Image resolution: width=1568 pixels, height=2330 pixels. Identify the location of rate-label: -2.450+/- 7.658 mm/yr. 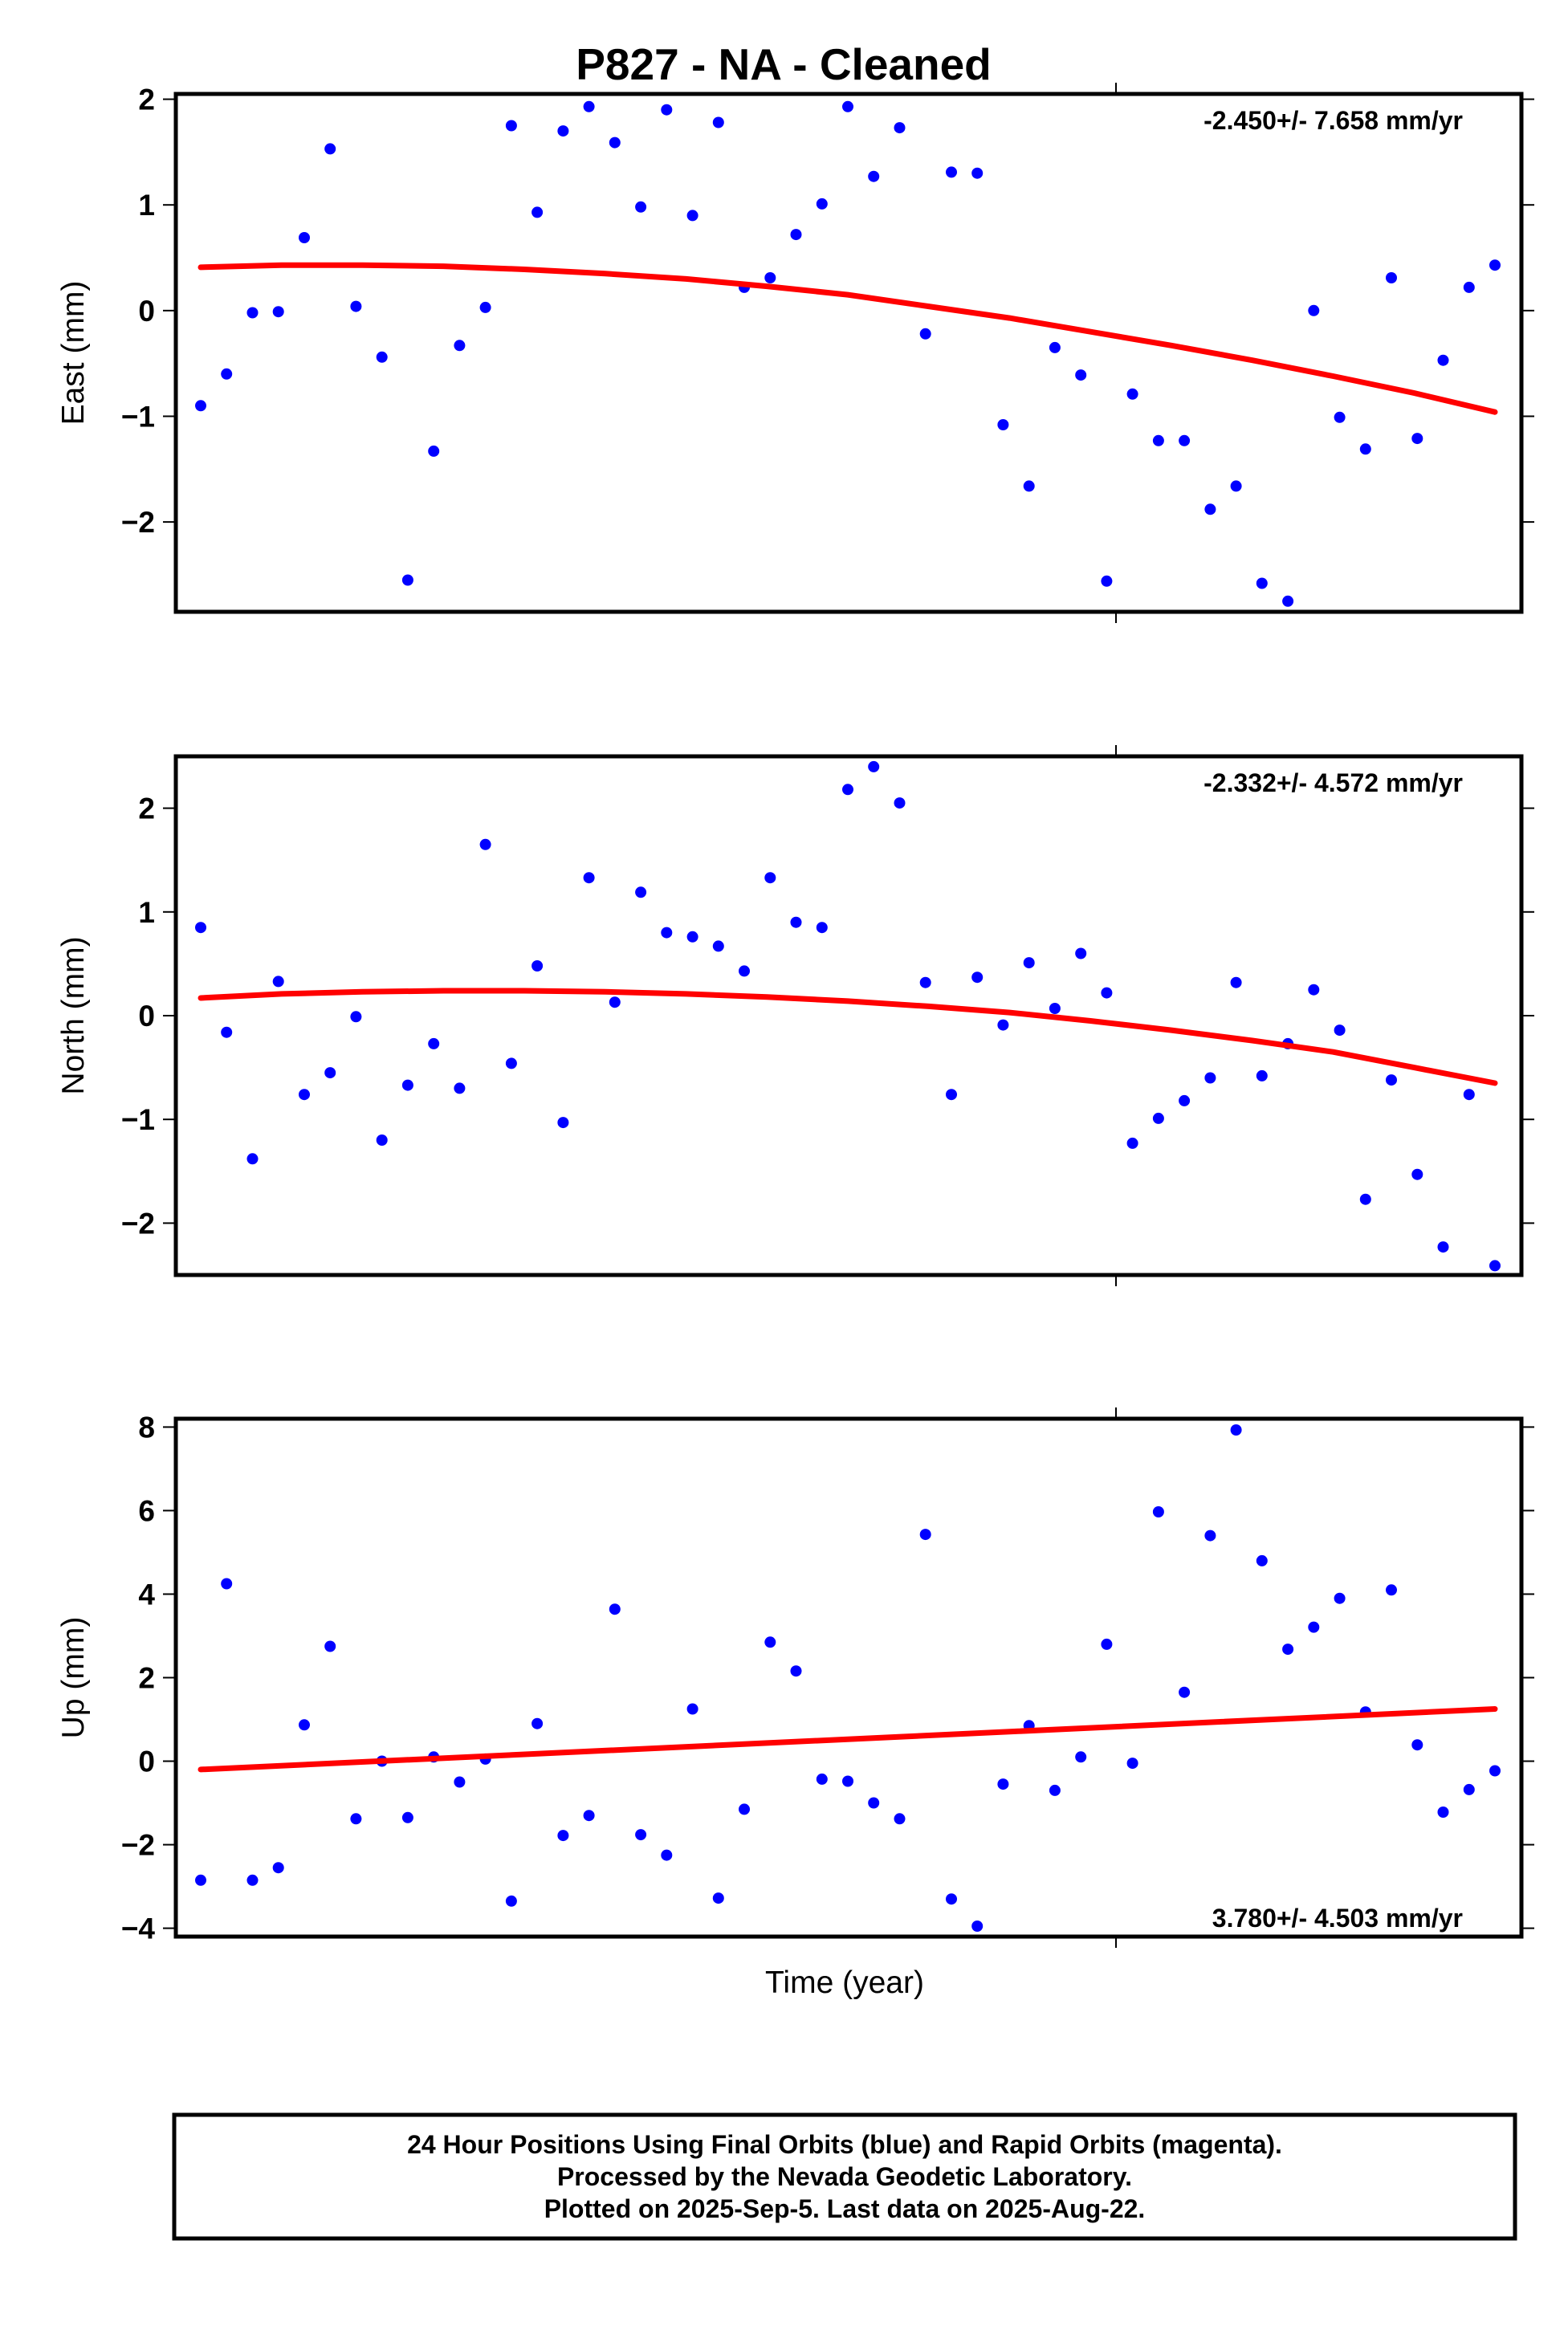
(1333, 120).